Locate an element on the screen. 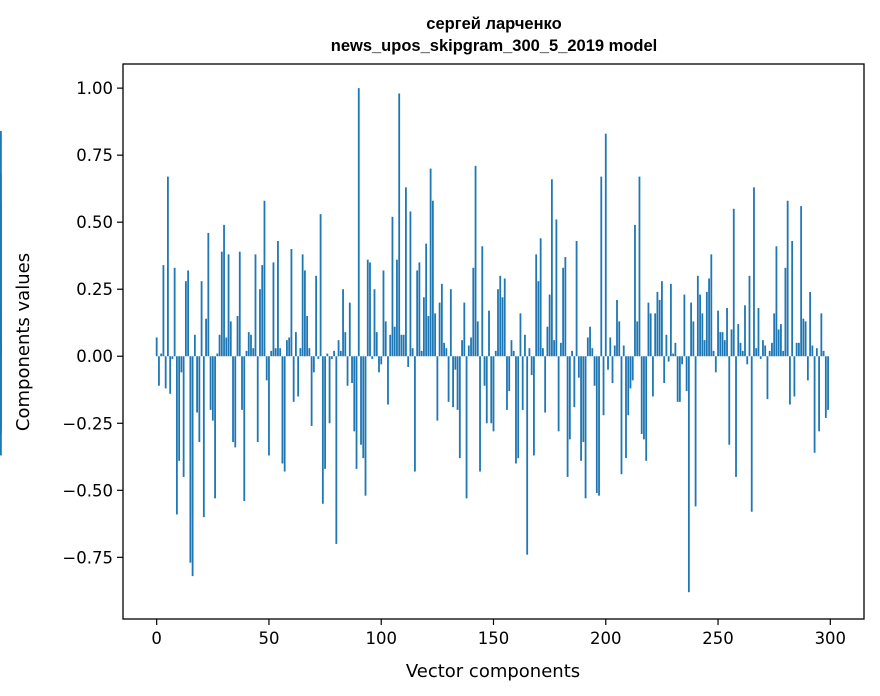  y-tick-label: 0.75 is located at coordinates (94, 155).